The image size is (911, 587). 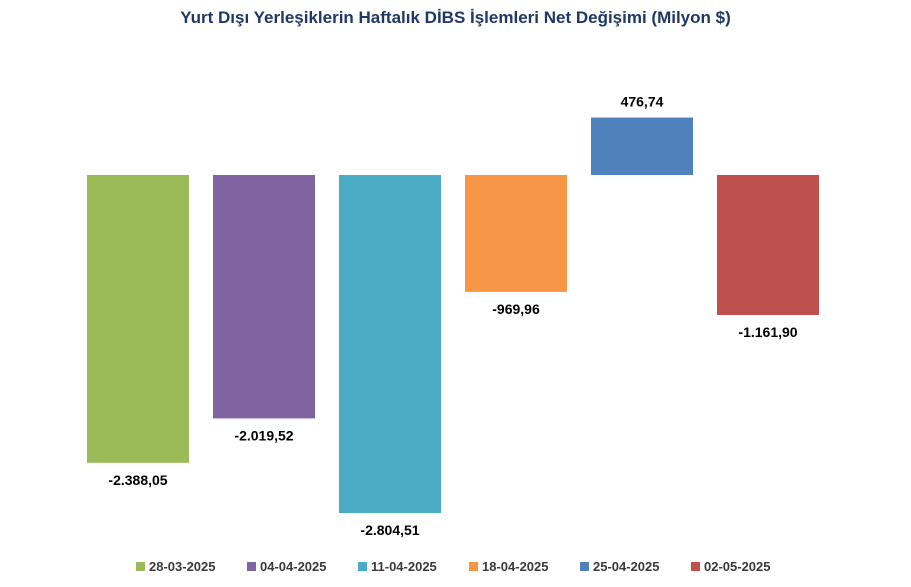 I want to click on bar-28-03-2025, so click(x=138, y=319).